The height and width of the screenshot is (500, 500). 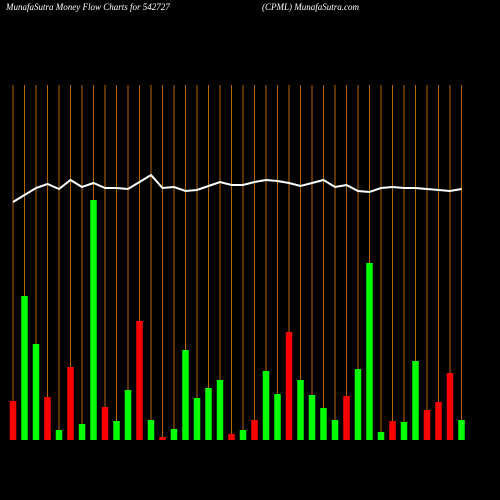 What do you see at coordinates (310, 7) in the screenshot?
I see `chart-subtitle: (CPML) MunafaSutra.com` at bounding box center [310, 7].